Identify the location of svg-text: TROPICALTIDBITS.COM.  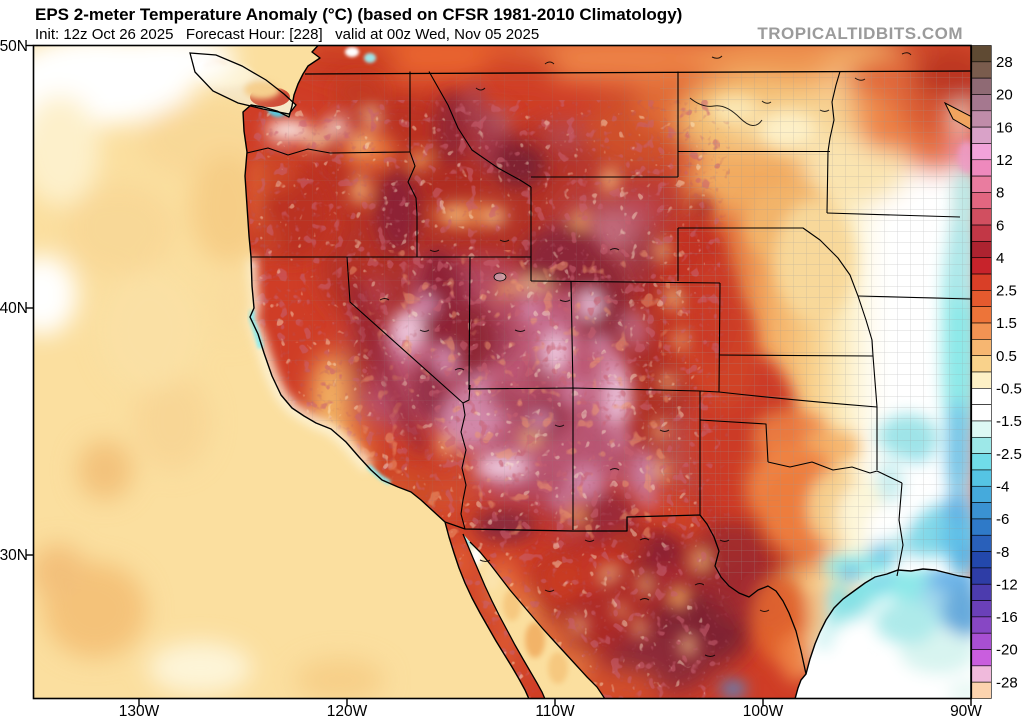
(860, 33).